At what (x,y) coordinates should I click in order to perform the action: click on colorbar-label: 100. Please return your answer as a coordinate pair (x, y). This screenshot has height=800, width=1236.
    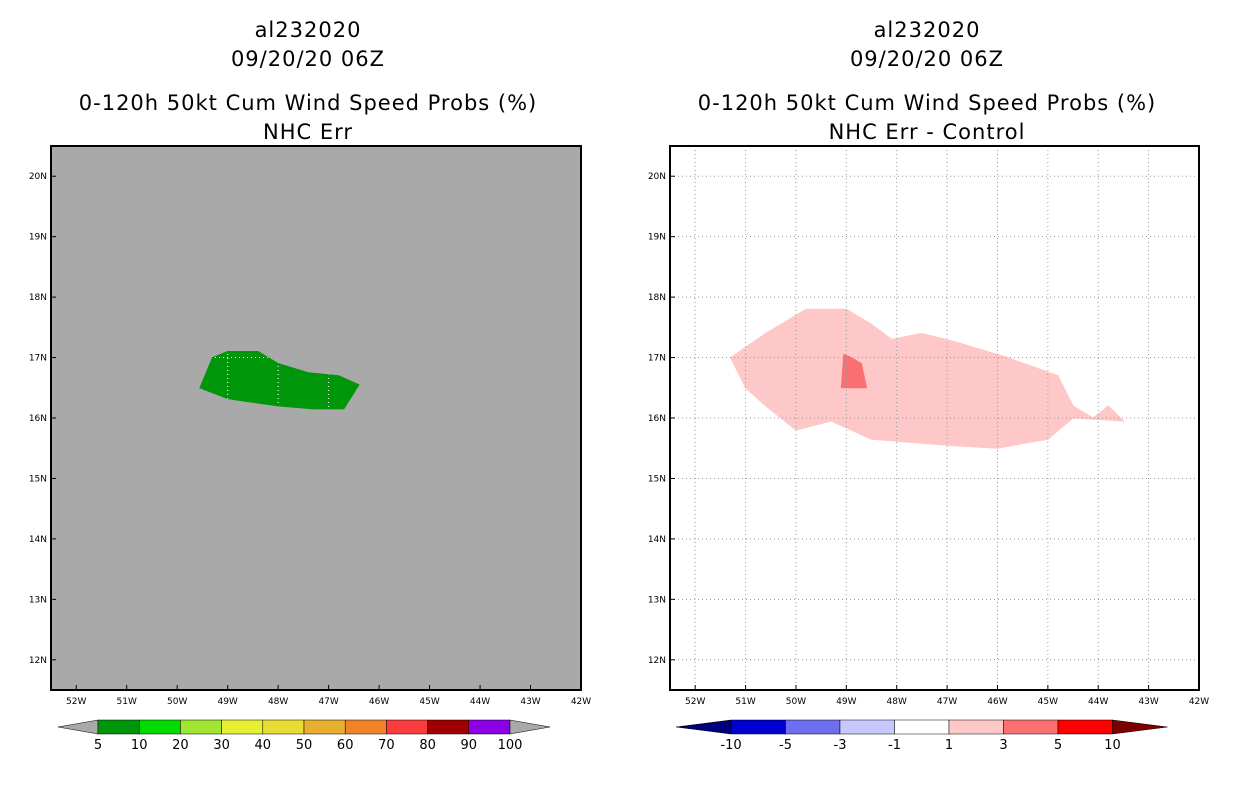
    Looking at the image, I should click on (510, 745).